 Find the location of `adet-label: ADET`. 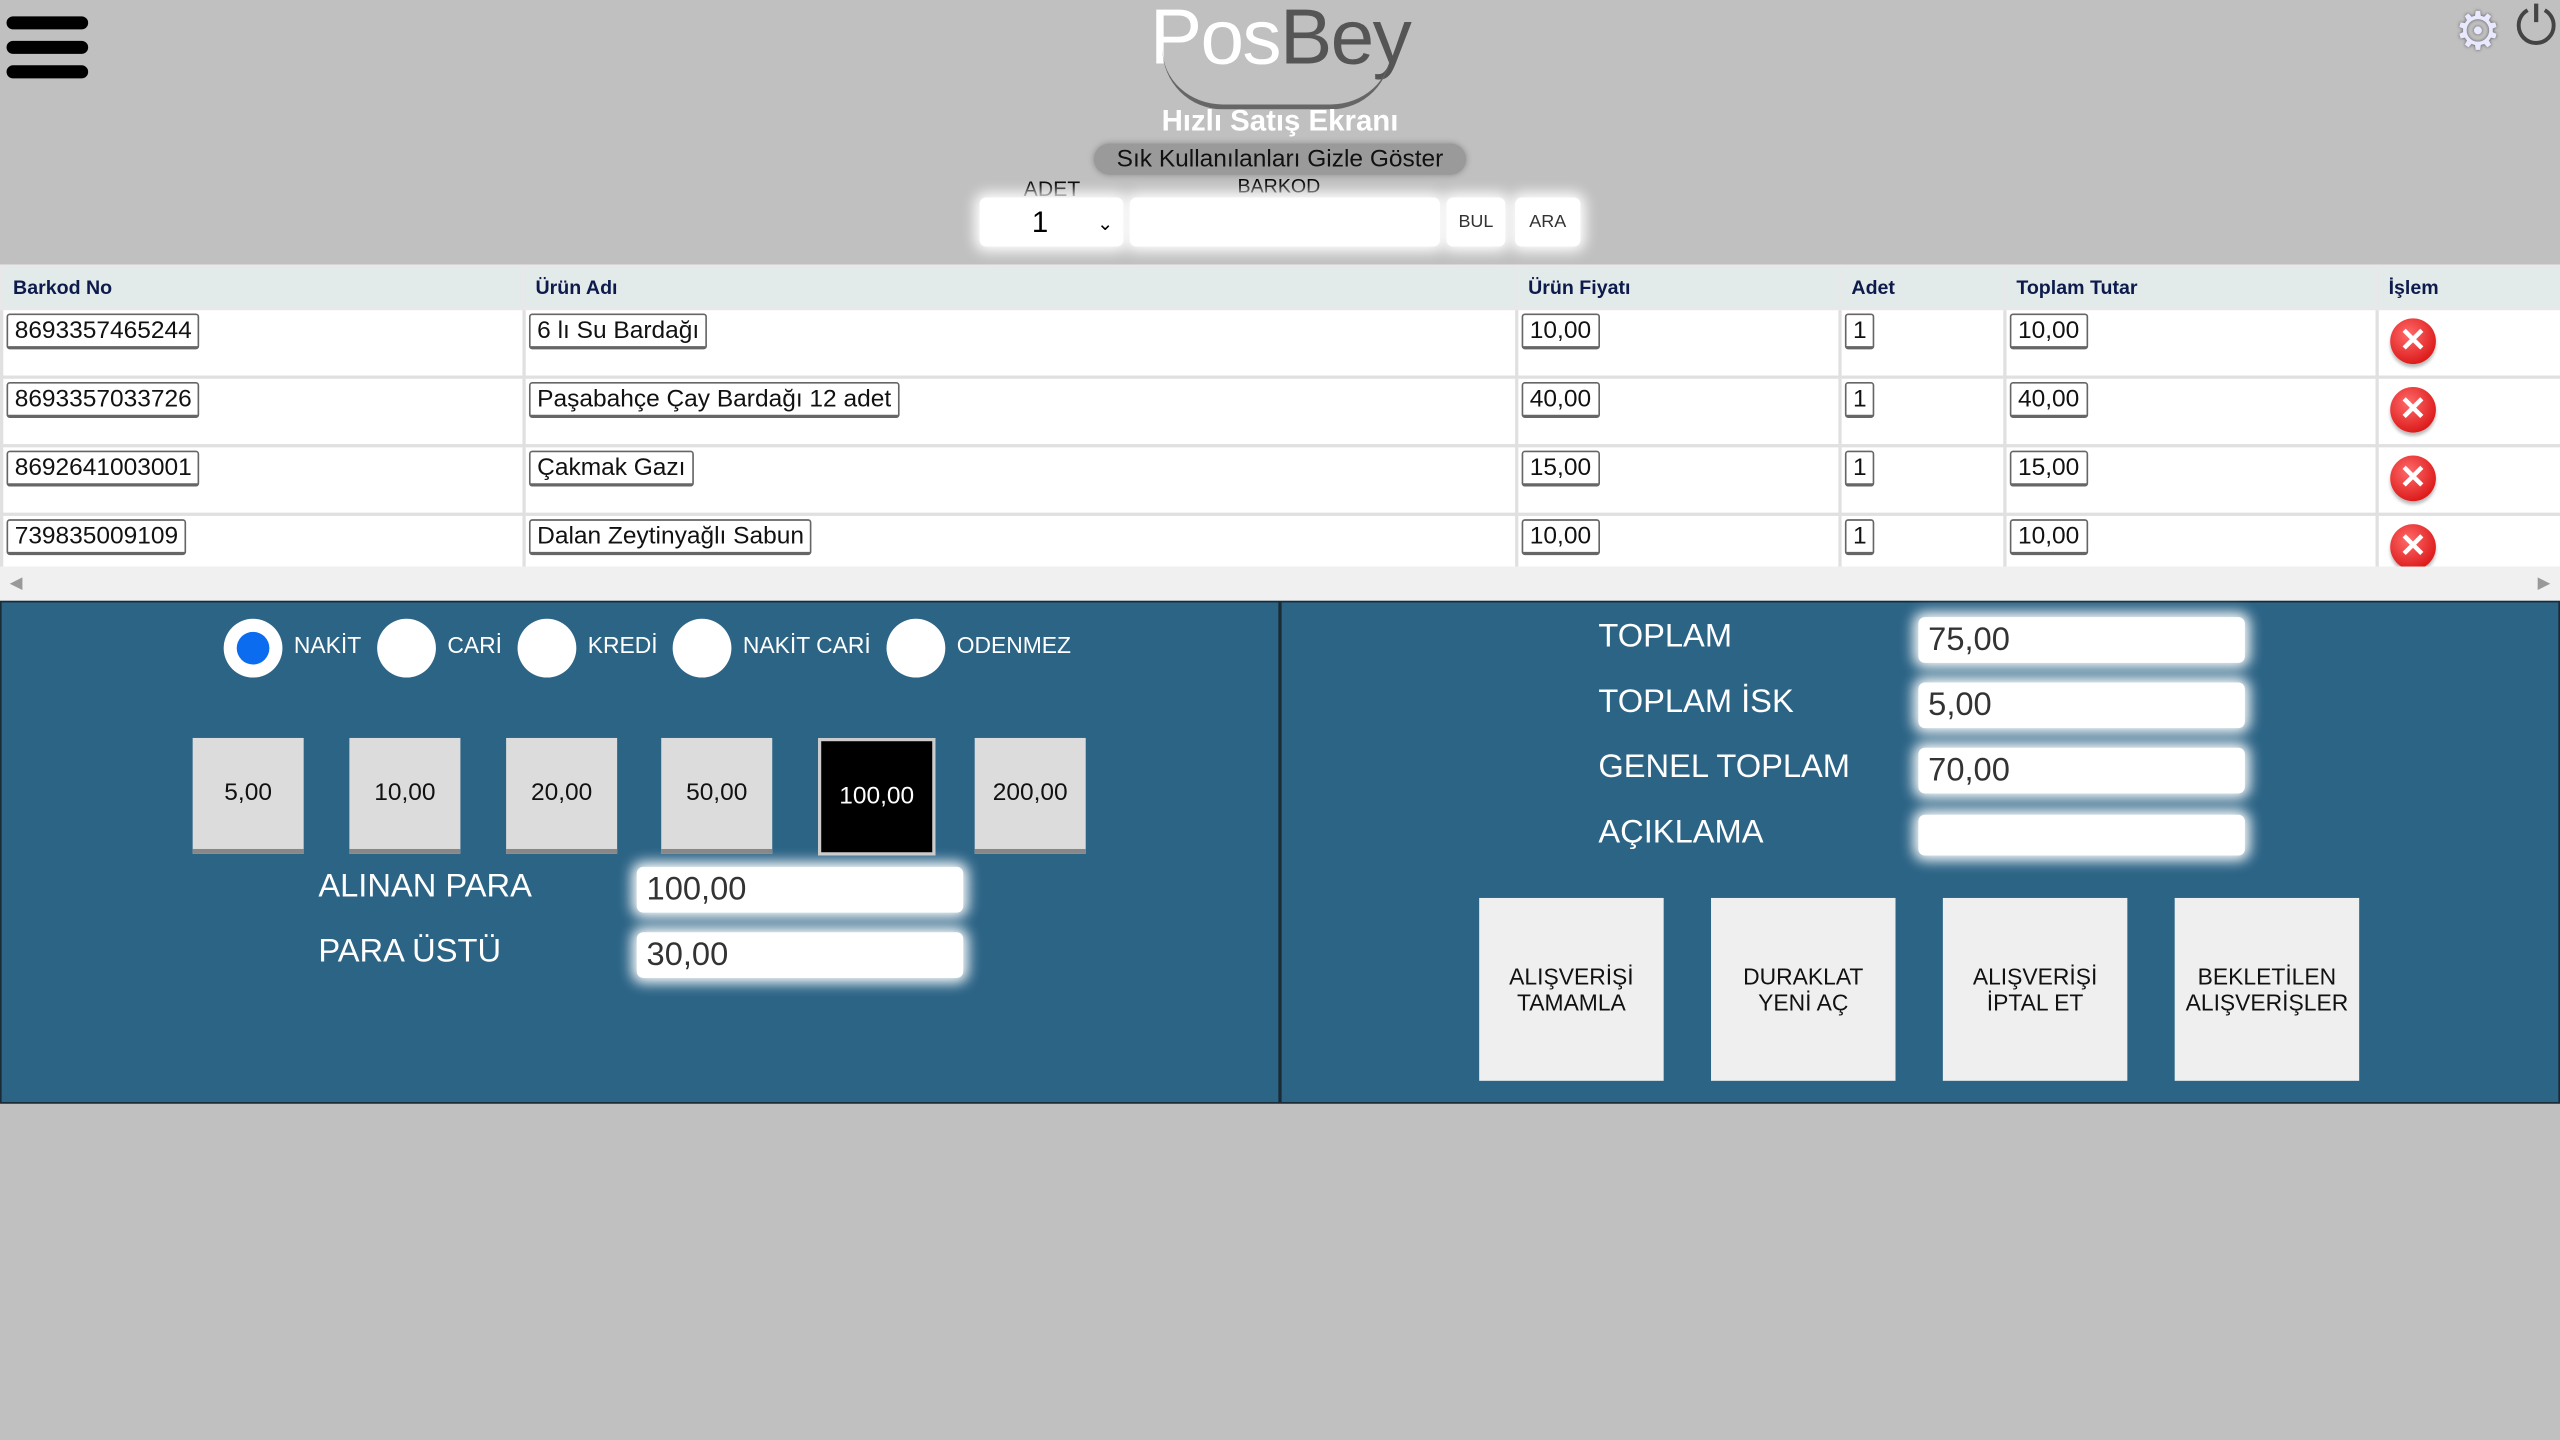

adet-label: ADET is located at coordinates (1052, 188).